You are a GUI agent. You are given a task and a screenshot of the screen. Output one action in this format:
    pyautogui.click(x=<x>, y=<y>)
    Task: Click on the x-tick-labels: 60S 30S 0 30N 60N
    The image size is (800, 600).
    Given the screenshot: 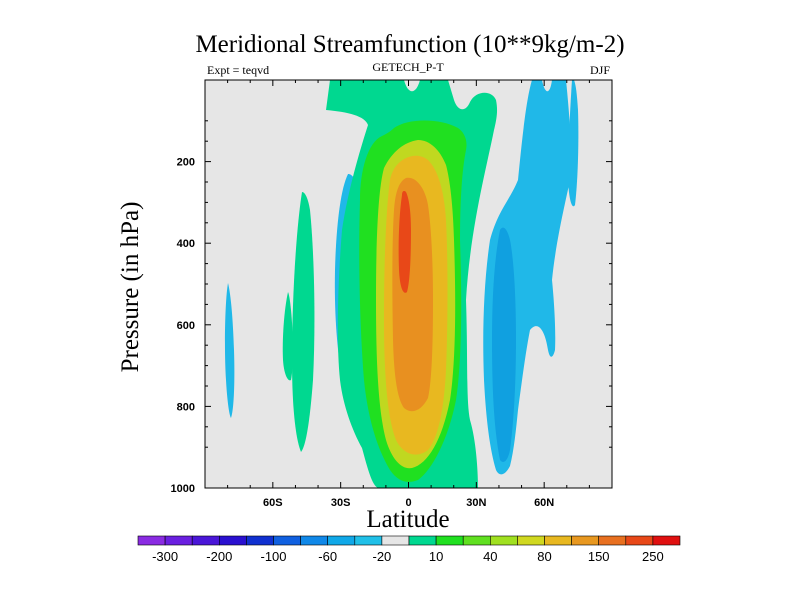 What is the action you would take?
    pyautogui.click(x=408, y=503)
    